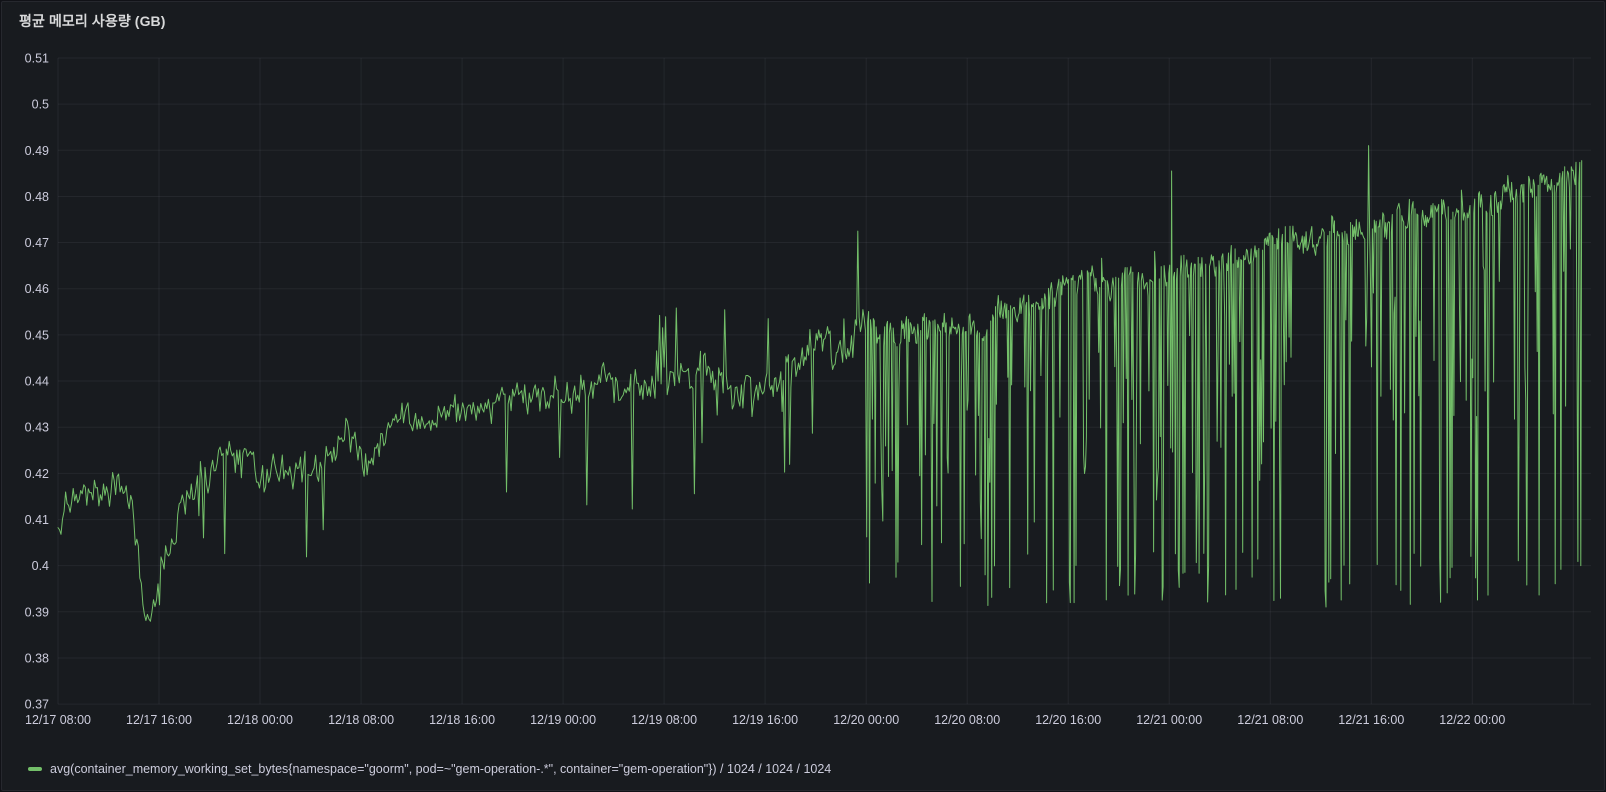 The width and height of the screenshot is (1606, 792). I want to click on x-axis-tick-label: 12/21 00:00, so click(1169, 720).